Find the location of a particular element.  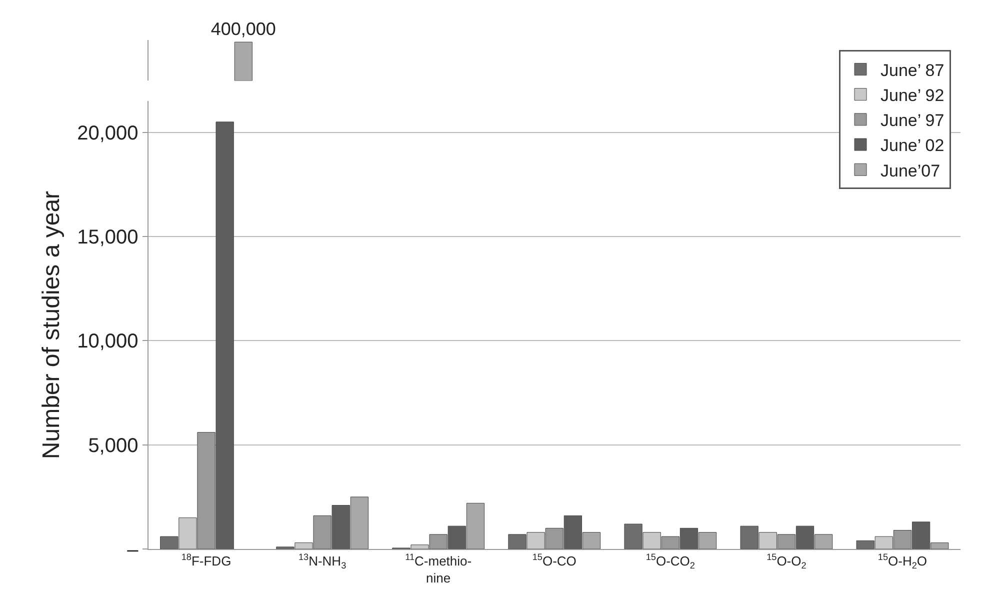

x-tick-label: $^{15}$O-CO is located at coordinates (554, 560).